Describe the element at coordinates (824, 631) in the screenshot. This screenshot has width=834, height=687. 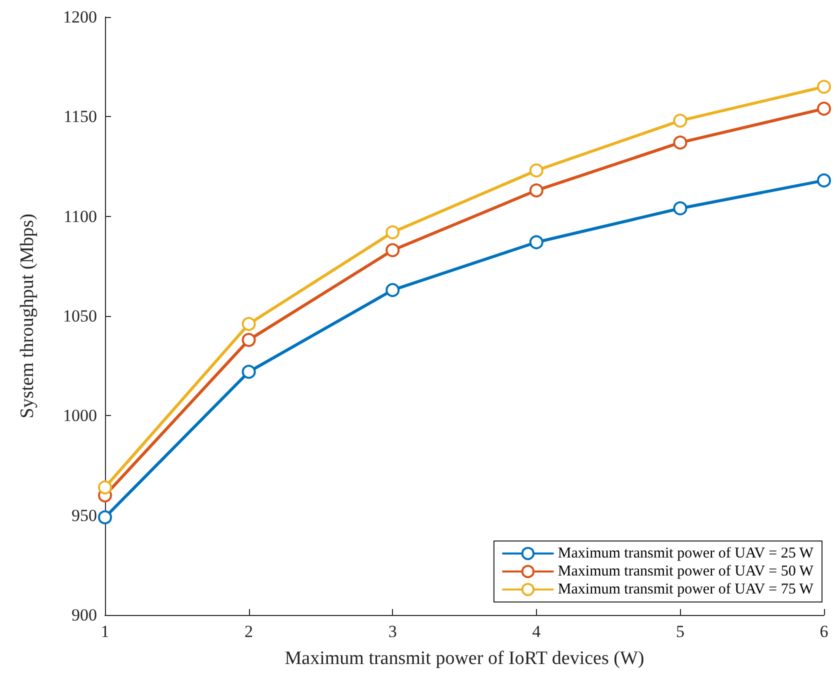
I see `x-tick-label: 6` at that location.